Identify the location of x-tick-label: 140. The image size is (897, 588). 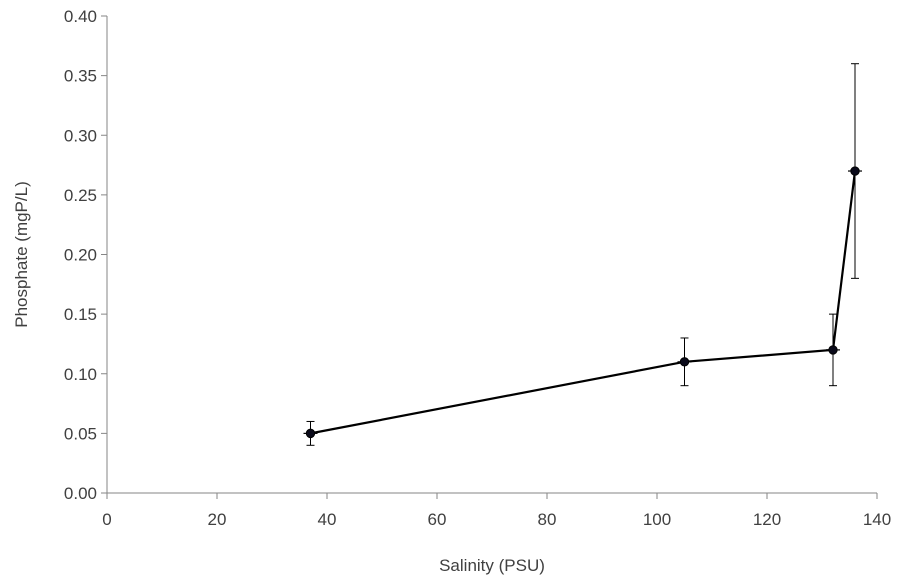
(877, 519).